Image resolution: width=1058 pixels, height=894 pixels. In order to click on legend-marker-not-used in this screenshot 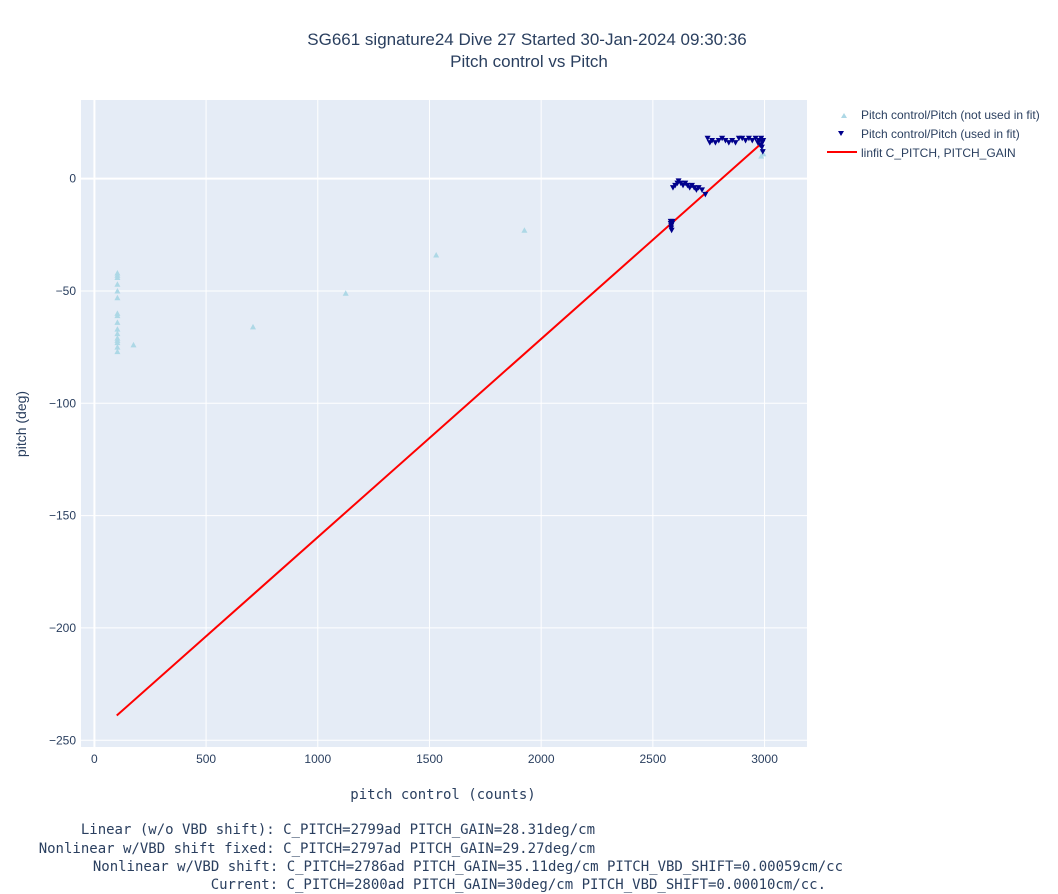, I will do `click(844, 115)`.